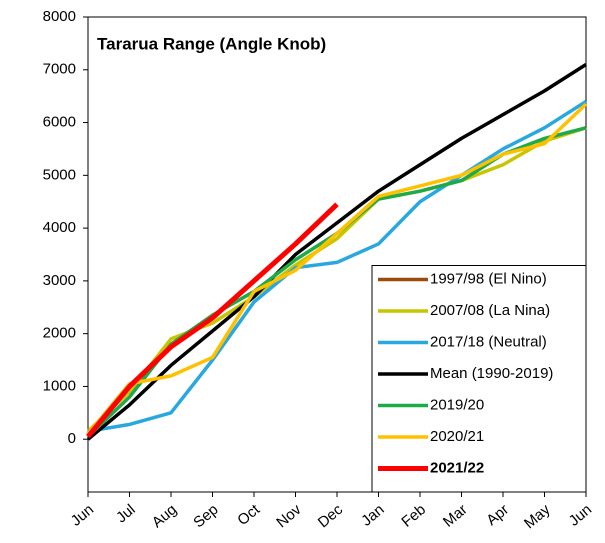 The image size is (605, 543). What do you see at coordinates (457, 436) in the screenshot?
I see `legend-label: 2020/21` at bounding box center [457, 436].